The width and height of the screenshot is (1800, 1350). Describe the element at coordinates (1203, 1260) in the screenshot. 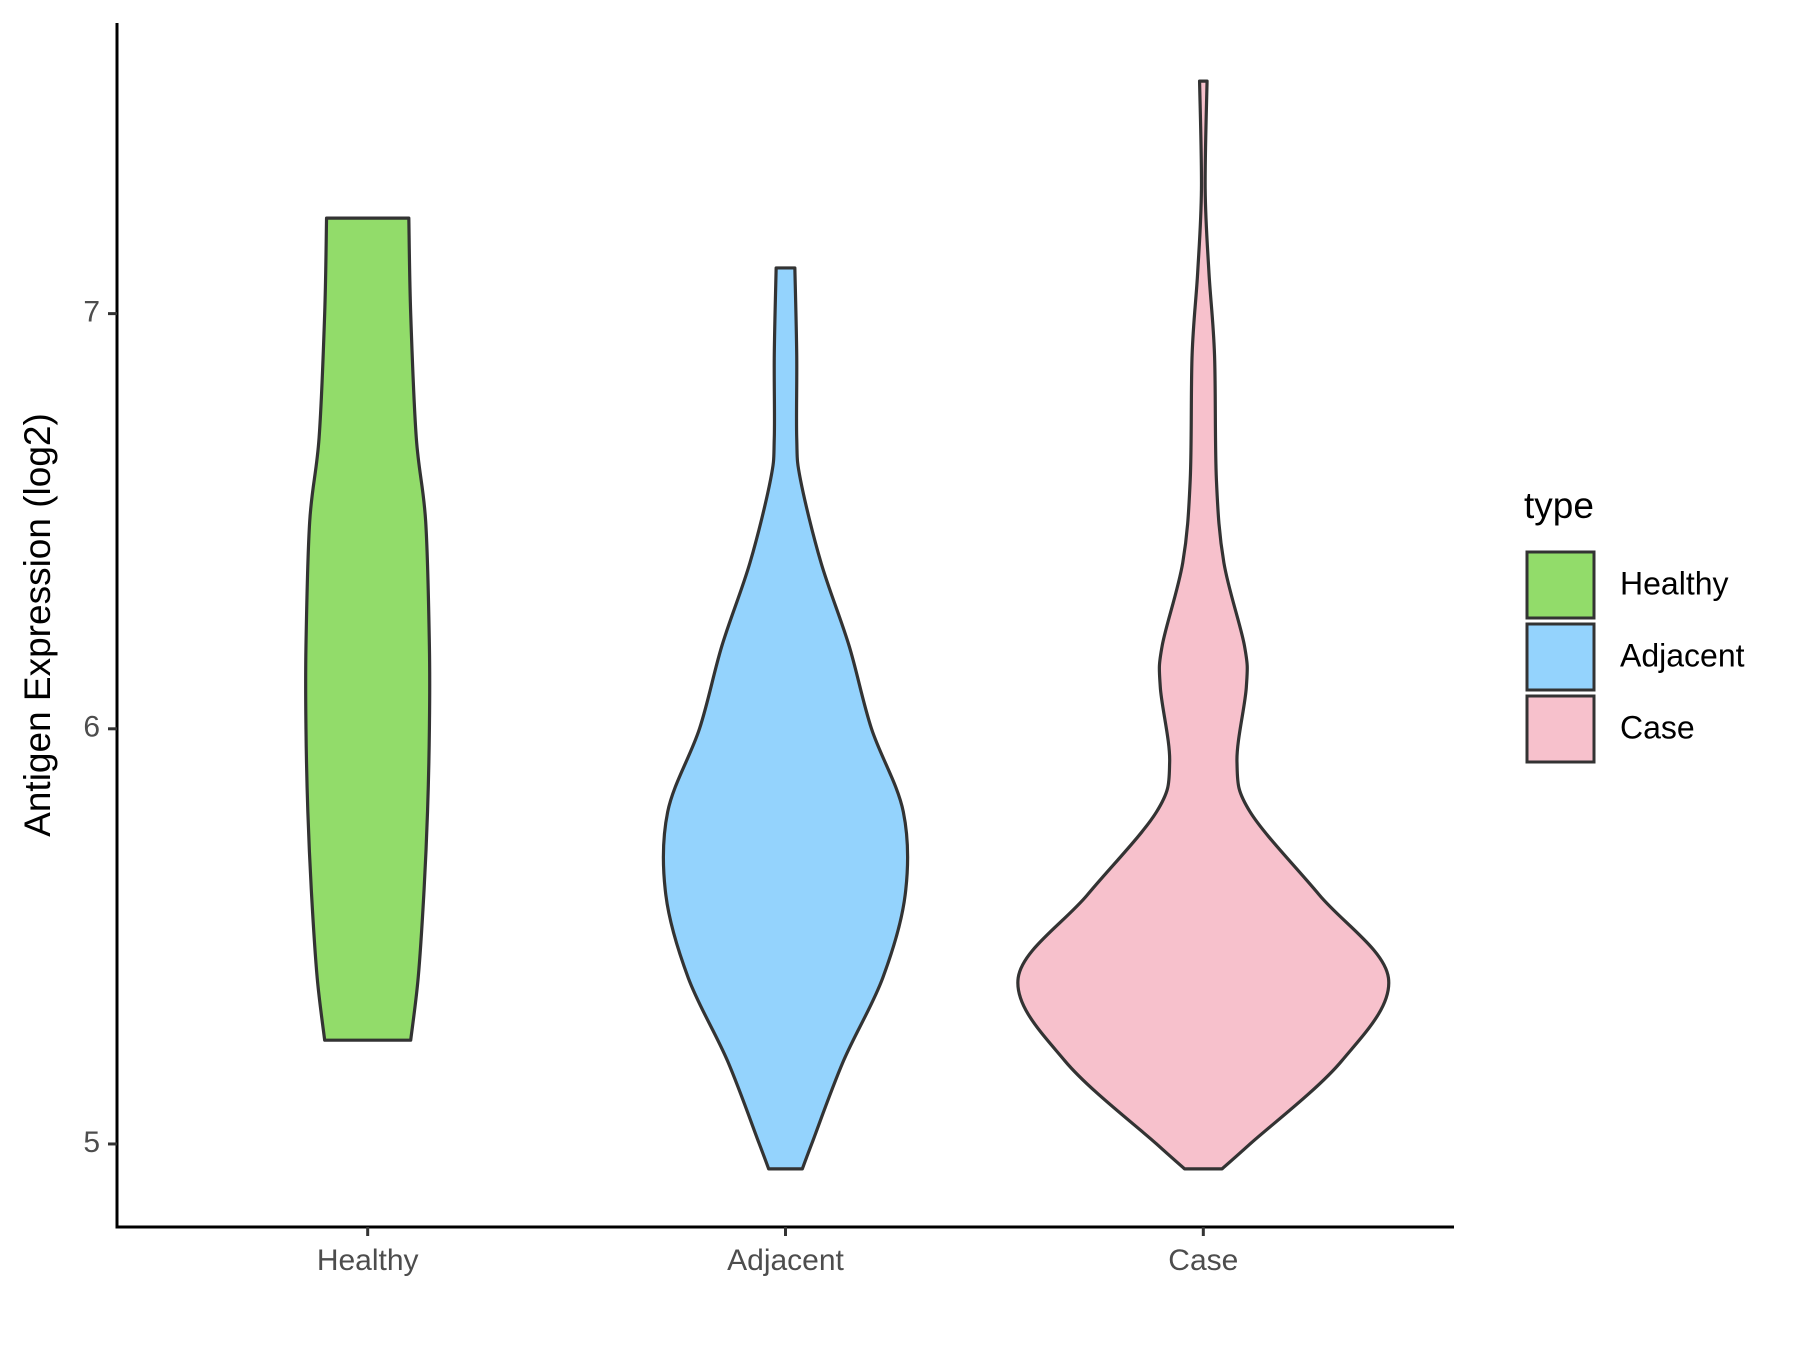

I see `x-tick-label: Case` at that location.